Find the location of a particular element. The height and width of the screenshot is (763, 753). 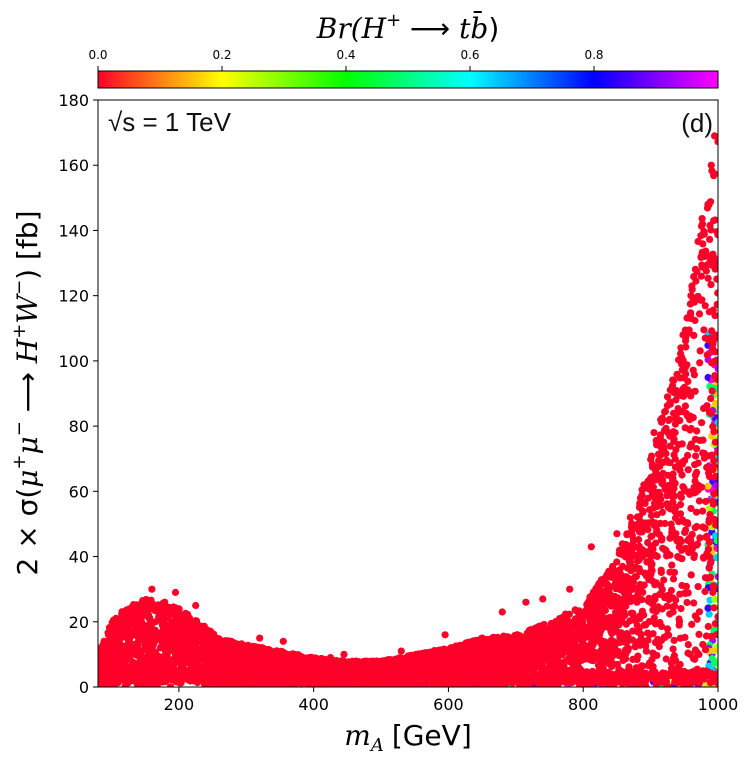

colorbar-title-plus: + is located at coordinates (393, 20).